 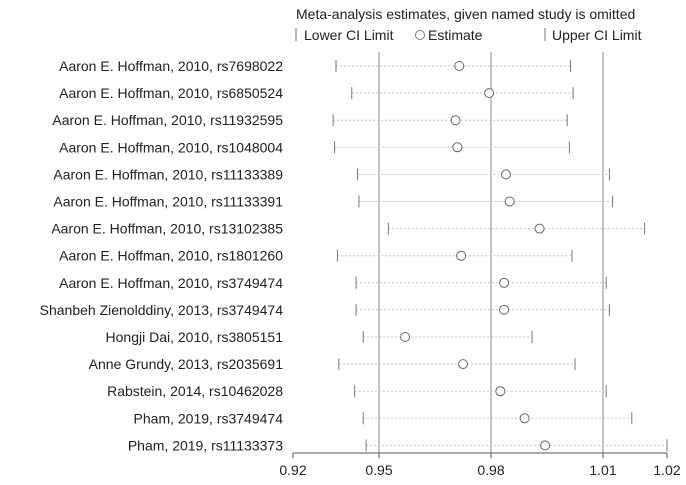 What do you see at coordinates (171, 93) in the screenshot?
I see `study-label: Aaron E. Hoffman, 2010, rs6850524` at bounding box center [171, 93].